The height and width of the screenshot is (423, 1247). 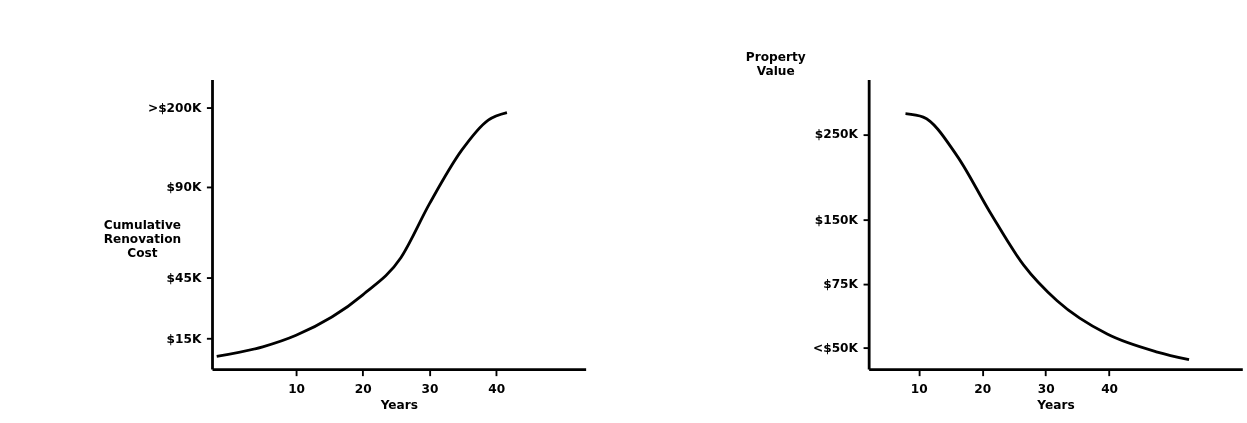 I want to click on y-tick-label: $250K, so click(x=836, y=134).